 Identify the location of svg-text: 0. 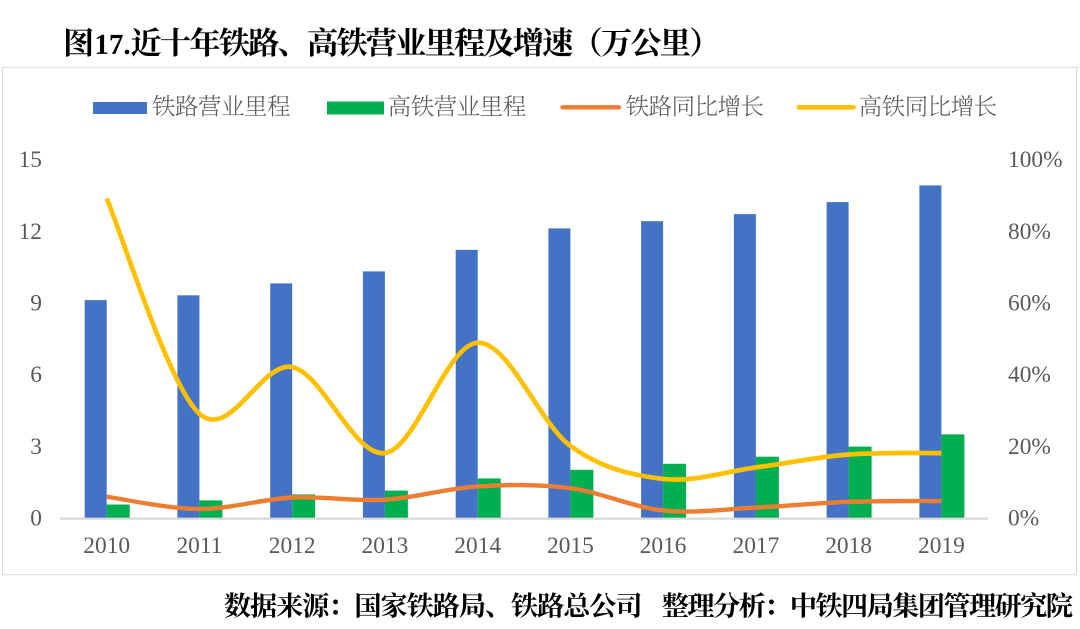
(36, 519).